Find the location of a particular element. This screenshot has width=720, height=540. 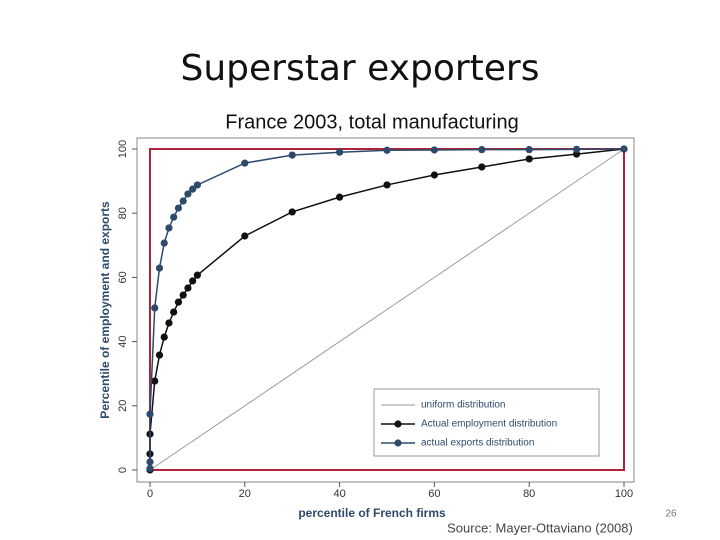

y-axis-label: Percentile of employment and exports is located at coordinates (105, 310).